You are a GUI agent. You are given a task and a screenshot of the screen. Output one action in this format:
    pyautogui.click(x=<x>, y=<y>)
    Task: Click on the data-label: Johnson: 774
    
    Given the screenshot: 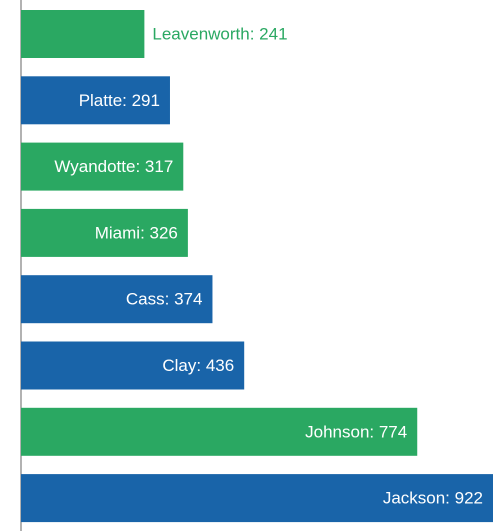 What is the action you would take?
    pyautogui.click(x=356, y=431)
    